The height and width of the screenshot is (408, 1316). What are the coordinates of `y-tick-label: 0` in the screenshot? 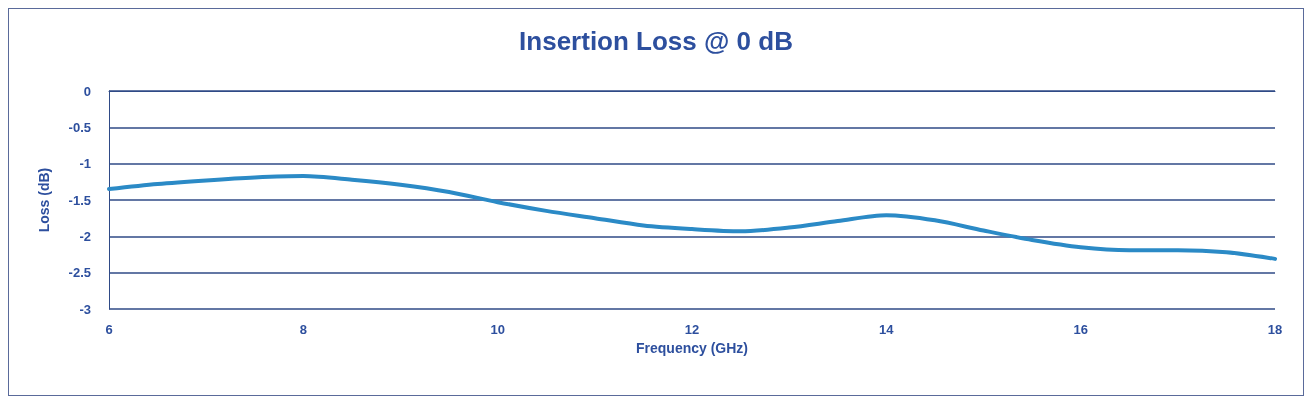 It's located at (87, 91).